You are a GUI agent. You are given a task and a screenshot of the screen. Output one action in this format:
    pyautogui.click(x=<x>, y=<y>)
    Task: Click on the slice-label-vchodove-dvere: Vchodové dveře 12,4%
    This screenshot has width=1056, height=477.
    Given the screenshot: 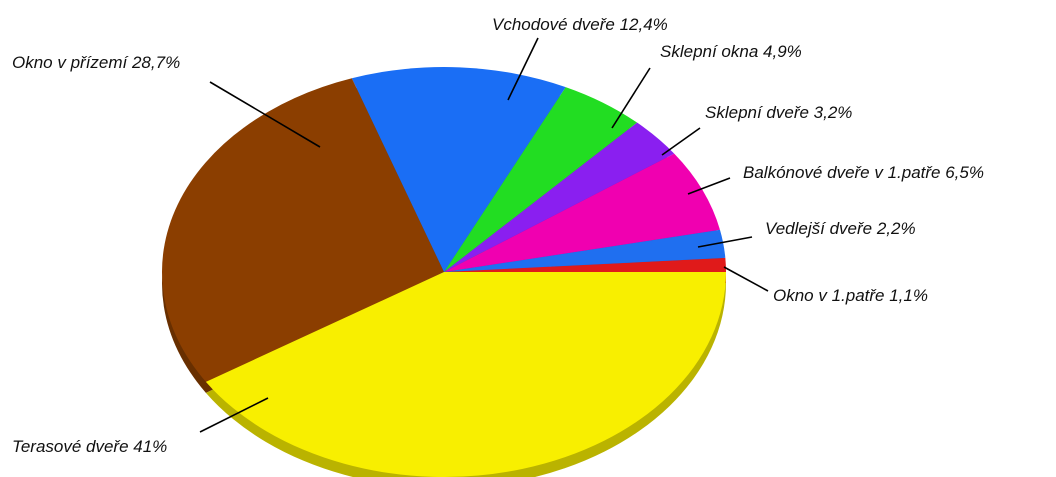 What is the action you would take?
    pyautogui.click(x=580, y=24)
    